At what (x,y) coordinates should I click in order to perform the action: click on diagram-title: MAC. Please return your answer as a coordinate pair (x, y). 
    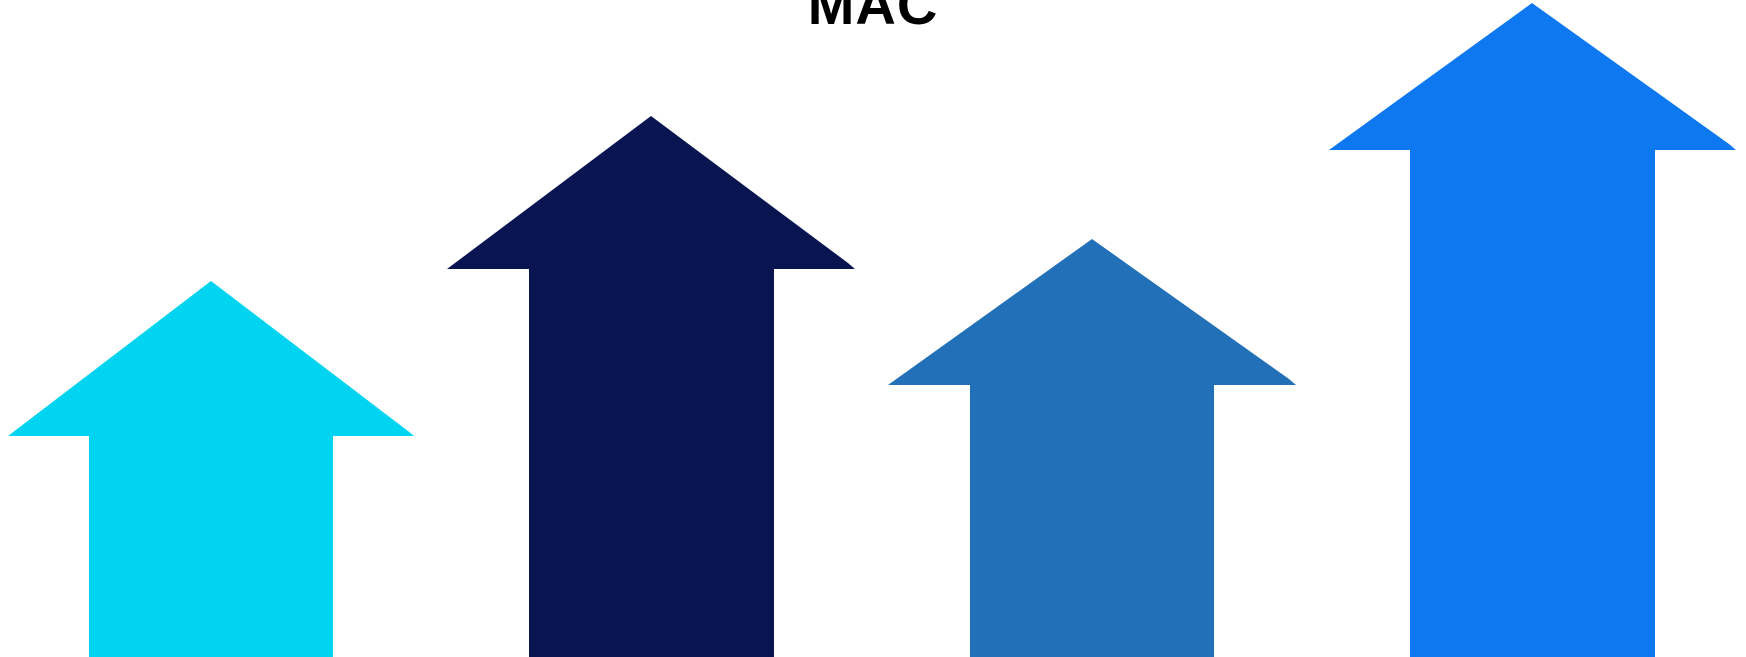
    Looking at the image, I should click on (873, 18).